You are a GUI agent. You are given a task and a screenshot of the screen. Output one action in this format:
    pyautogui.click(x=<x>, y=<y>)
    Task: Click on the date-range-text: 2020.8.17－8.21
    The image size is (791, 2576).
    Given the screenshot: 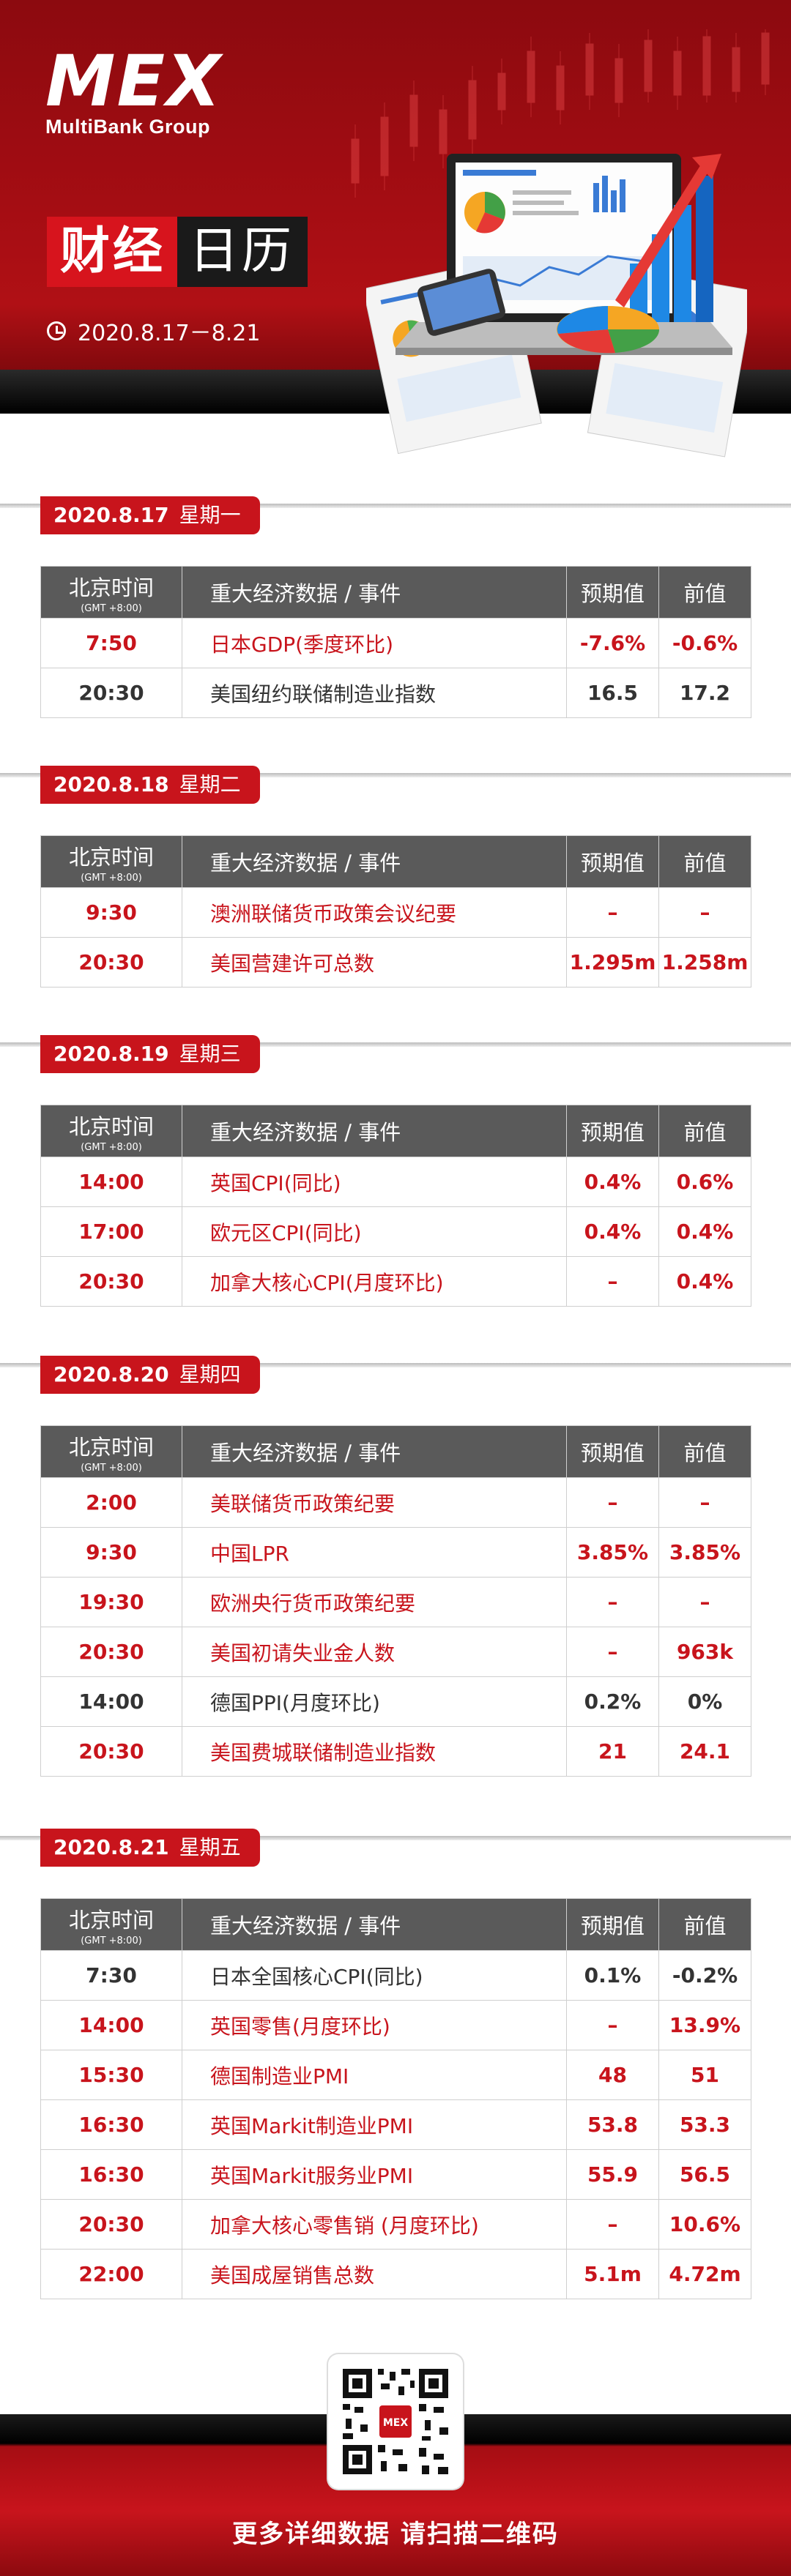 What is the action you would take?
    pyautogui.click(x=169, y=333)
    